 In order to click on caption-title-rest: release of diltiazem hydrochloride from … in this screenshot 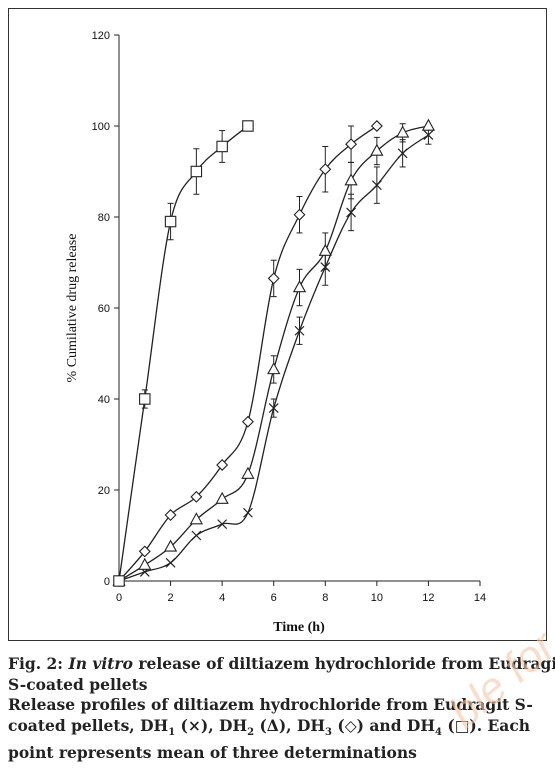, I will do `click(343, 663)`.